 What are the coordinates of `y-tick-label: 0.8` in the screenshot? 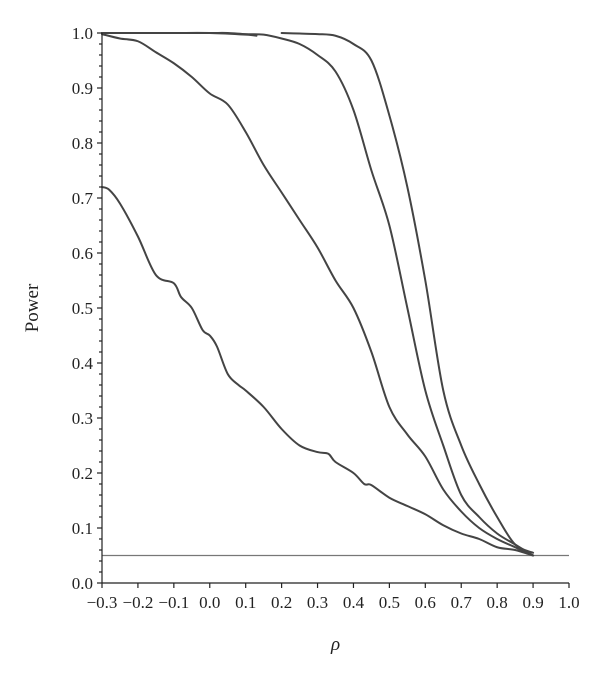 It's located at (82, 143).